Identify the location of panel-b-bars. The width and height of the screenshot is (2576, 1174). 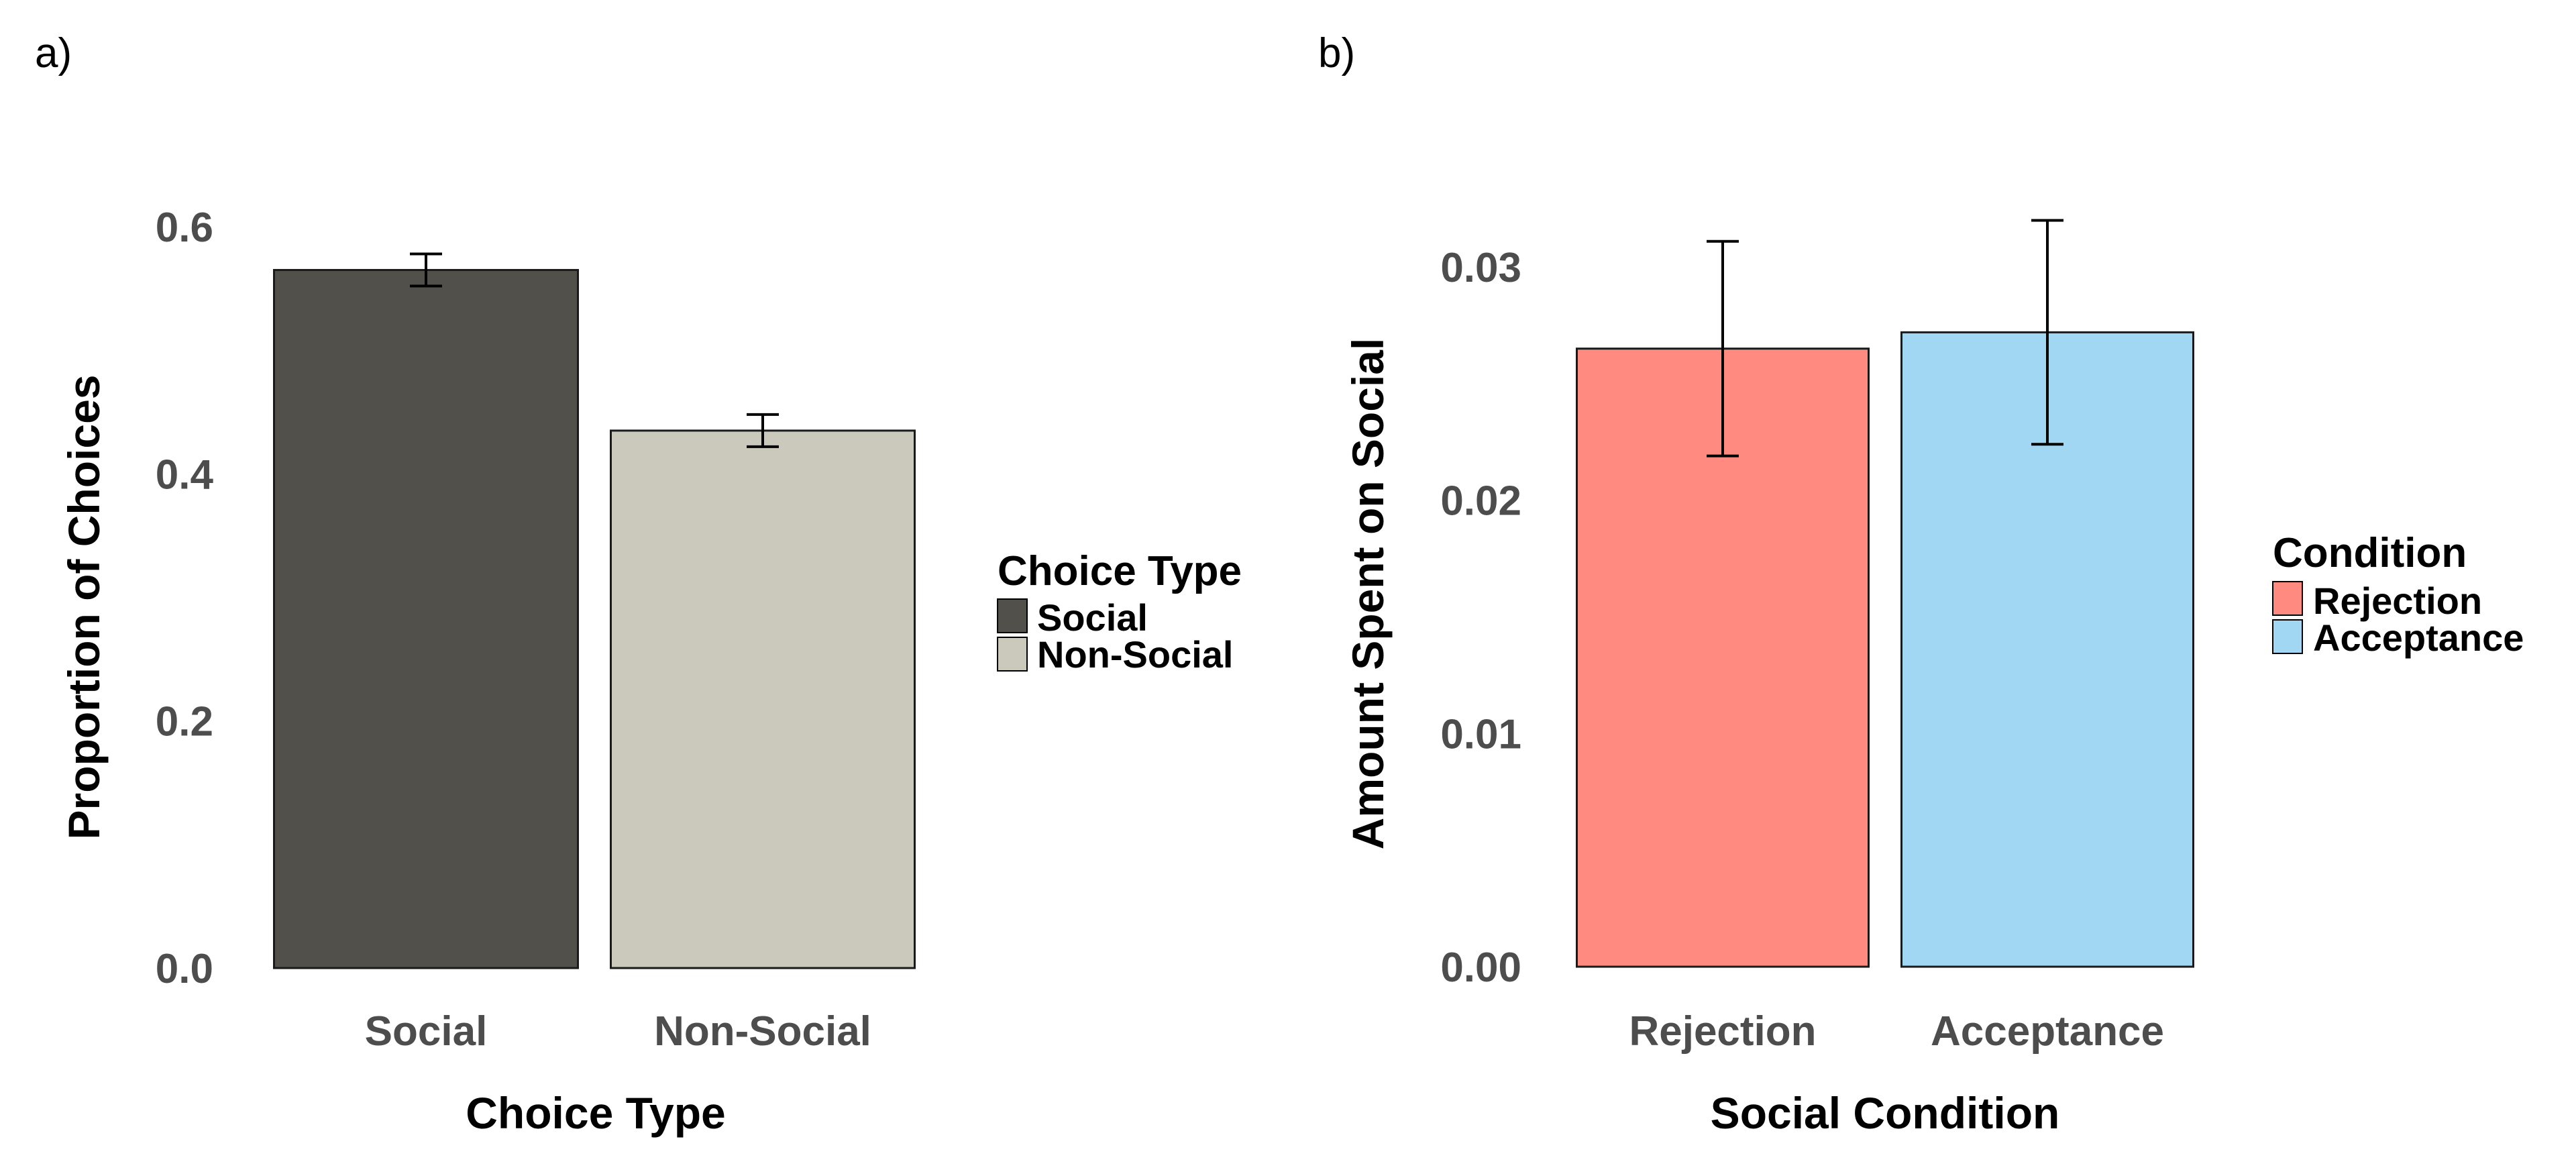
(1885, 649).